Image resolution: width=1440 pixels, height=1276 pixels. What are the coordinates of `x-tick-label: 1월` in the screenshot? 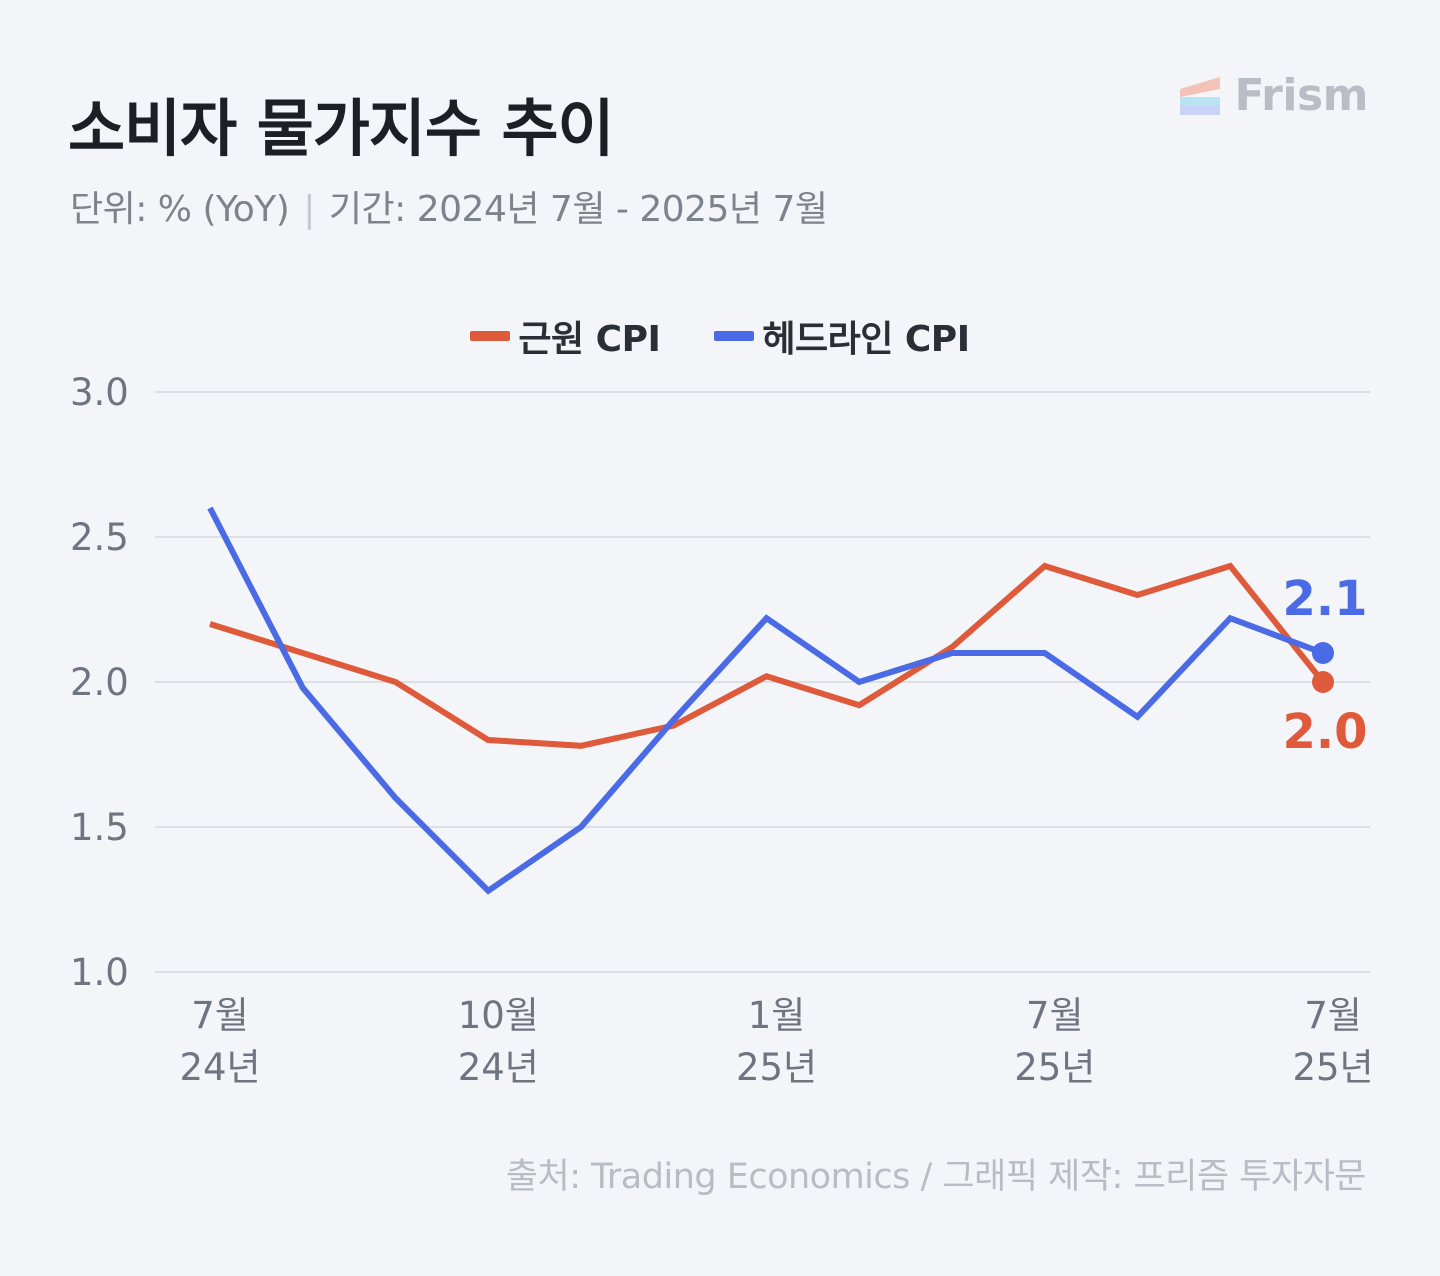 It's located at (777, 1015).